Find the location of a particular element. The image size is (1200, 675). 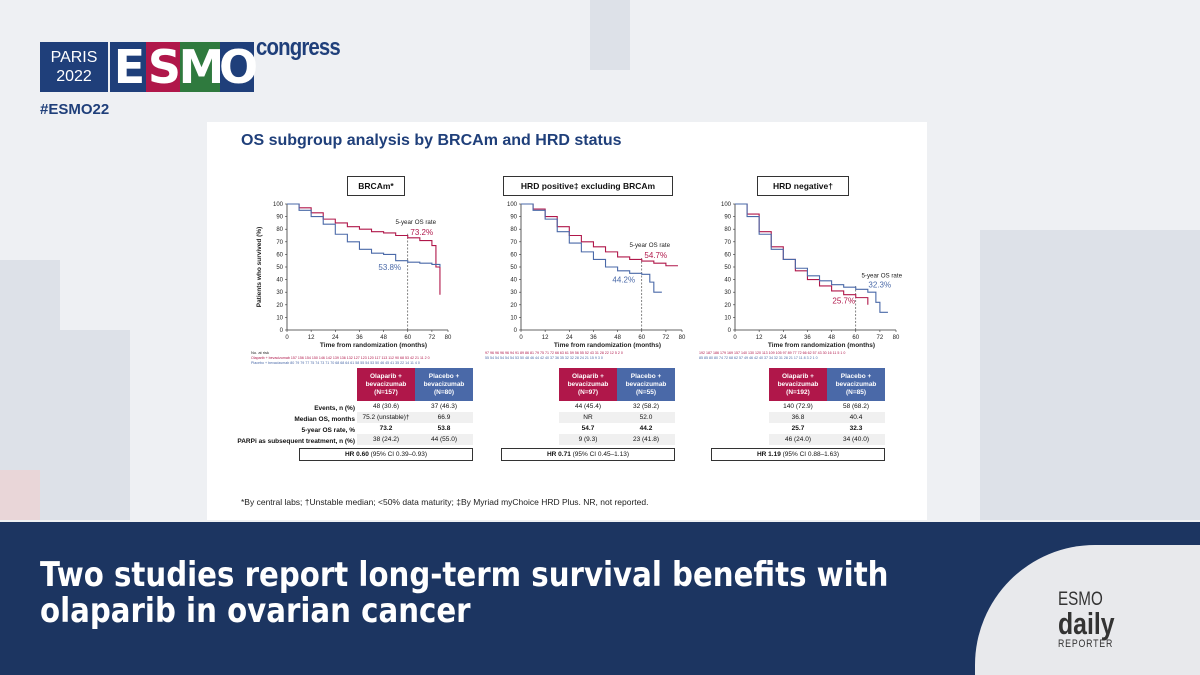

table-row: NR 52.0 is located at coordinates (617, 417).